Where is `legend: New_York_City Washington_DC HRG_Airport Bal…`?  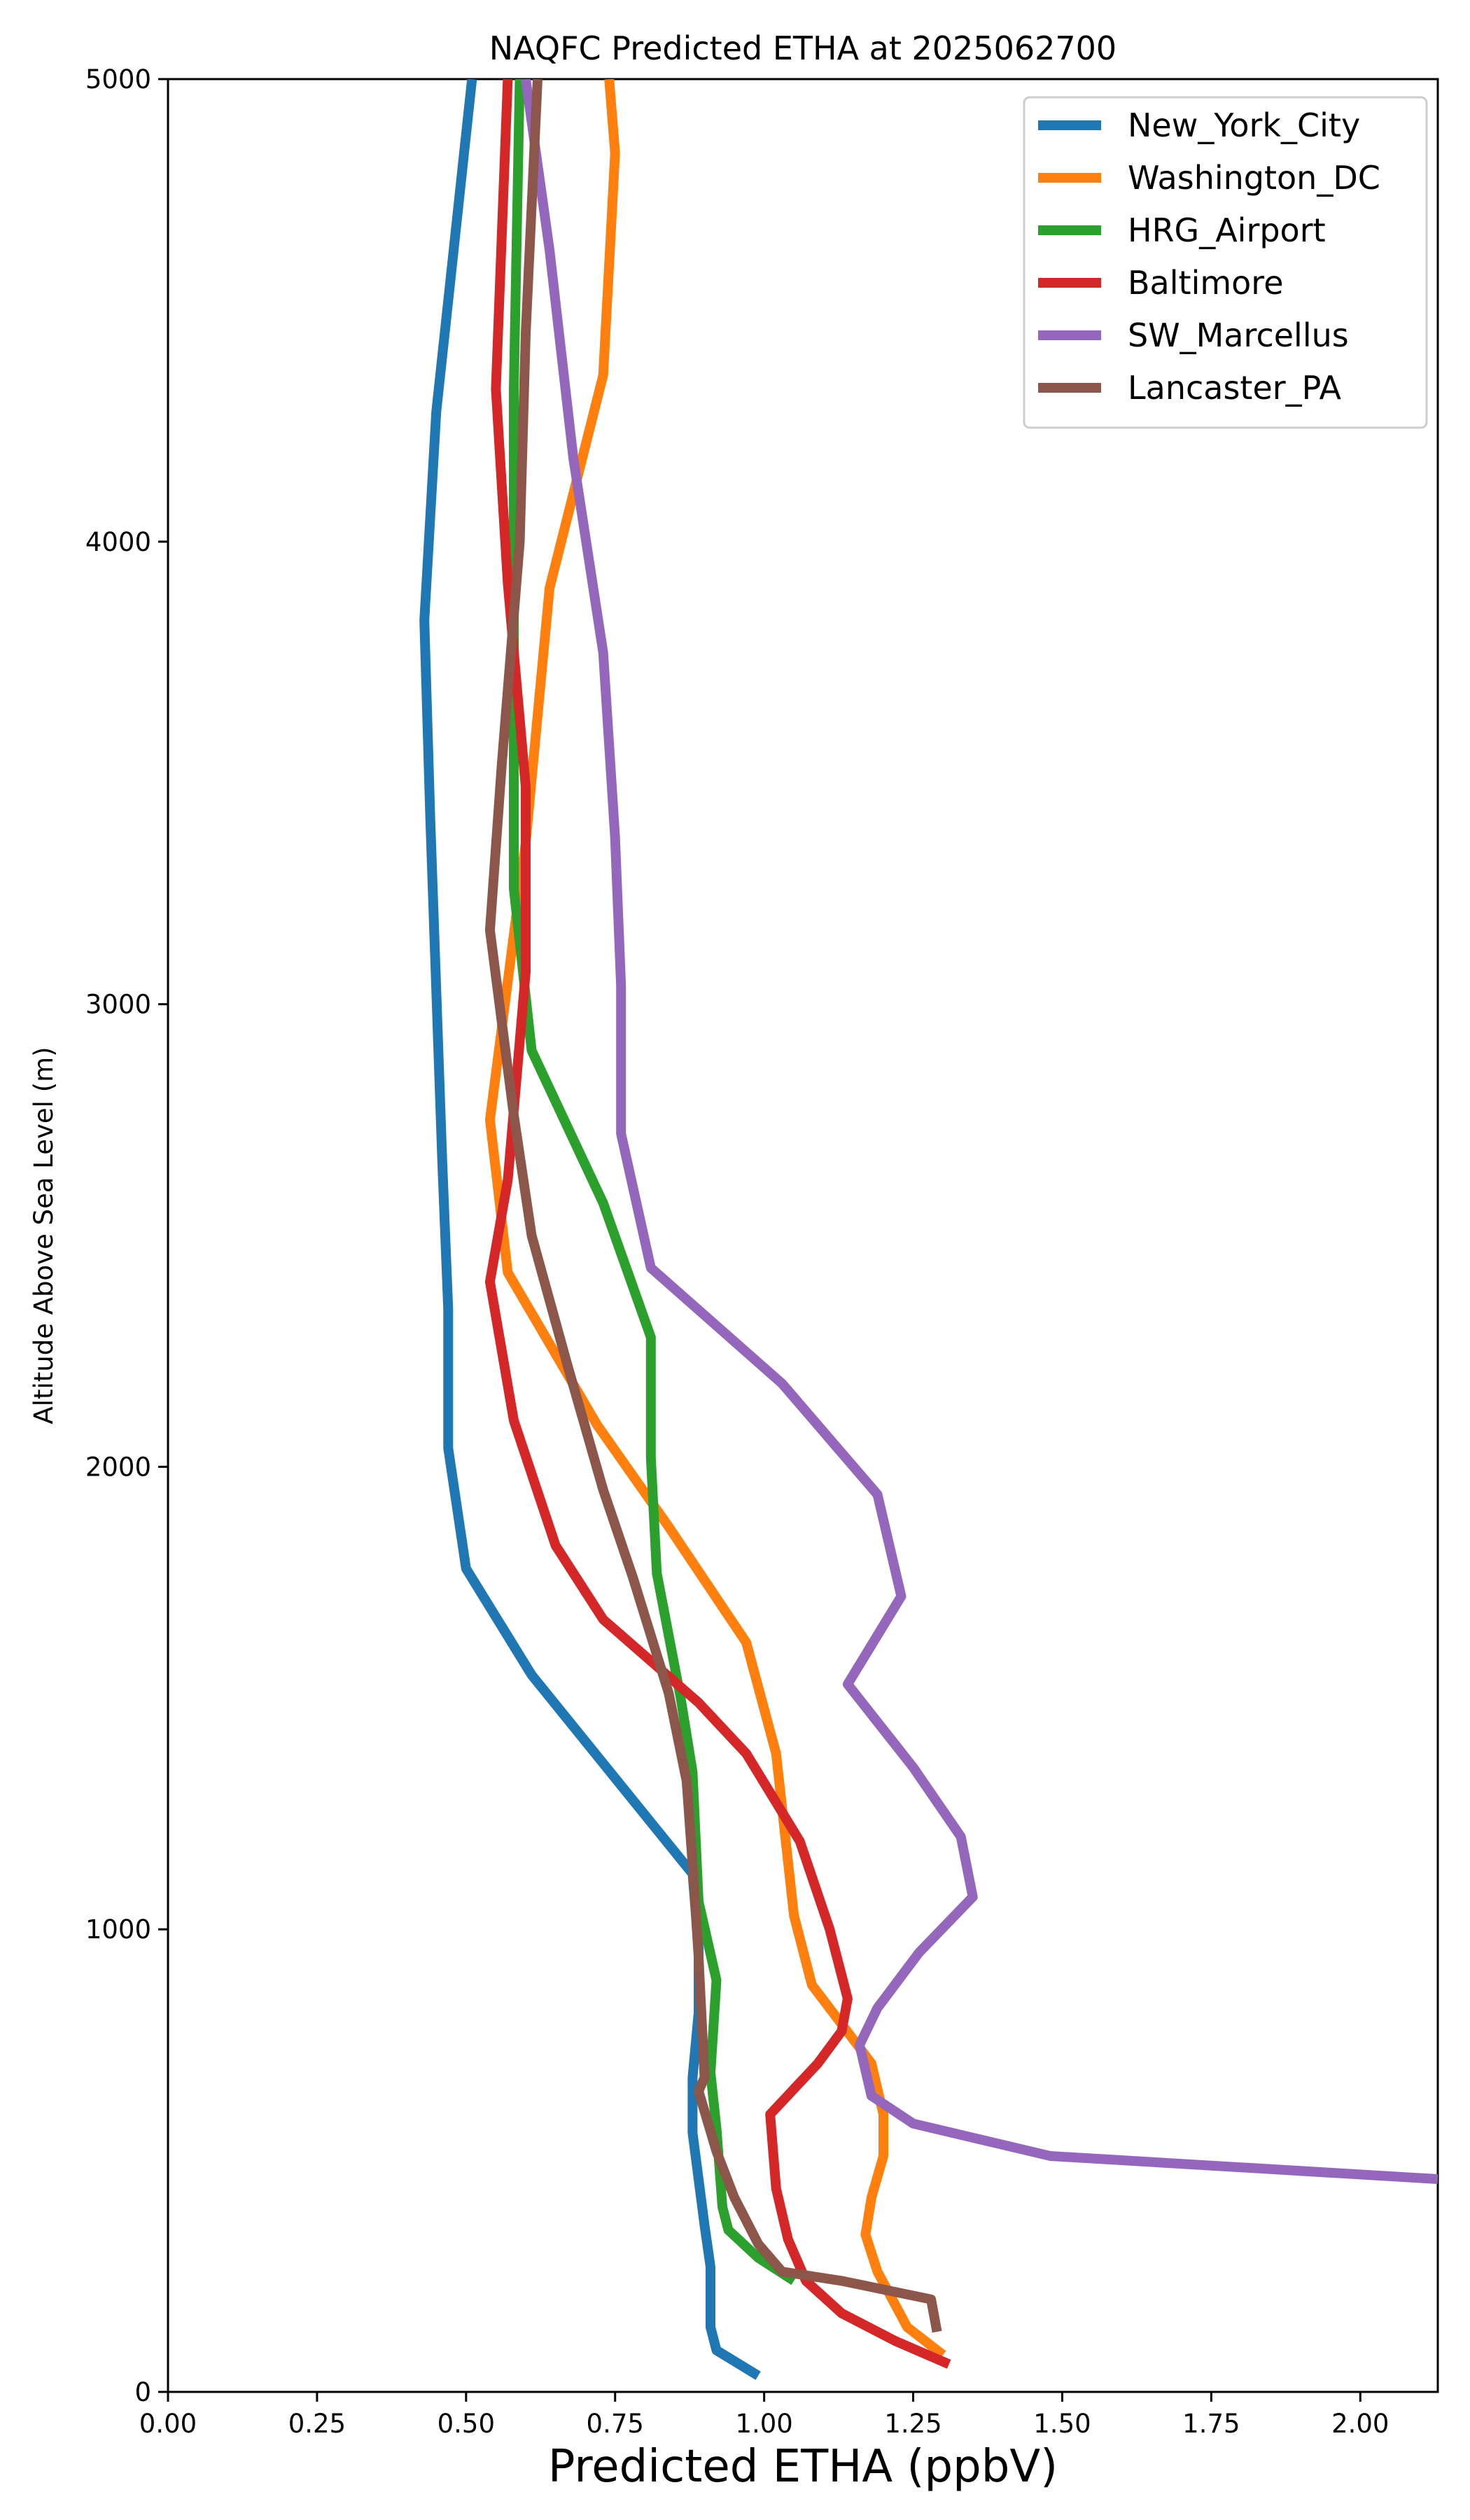 legend: New_York_City Washington_DC HRG_Airport Bal… is located at coordinates (1225, 262).